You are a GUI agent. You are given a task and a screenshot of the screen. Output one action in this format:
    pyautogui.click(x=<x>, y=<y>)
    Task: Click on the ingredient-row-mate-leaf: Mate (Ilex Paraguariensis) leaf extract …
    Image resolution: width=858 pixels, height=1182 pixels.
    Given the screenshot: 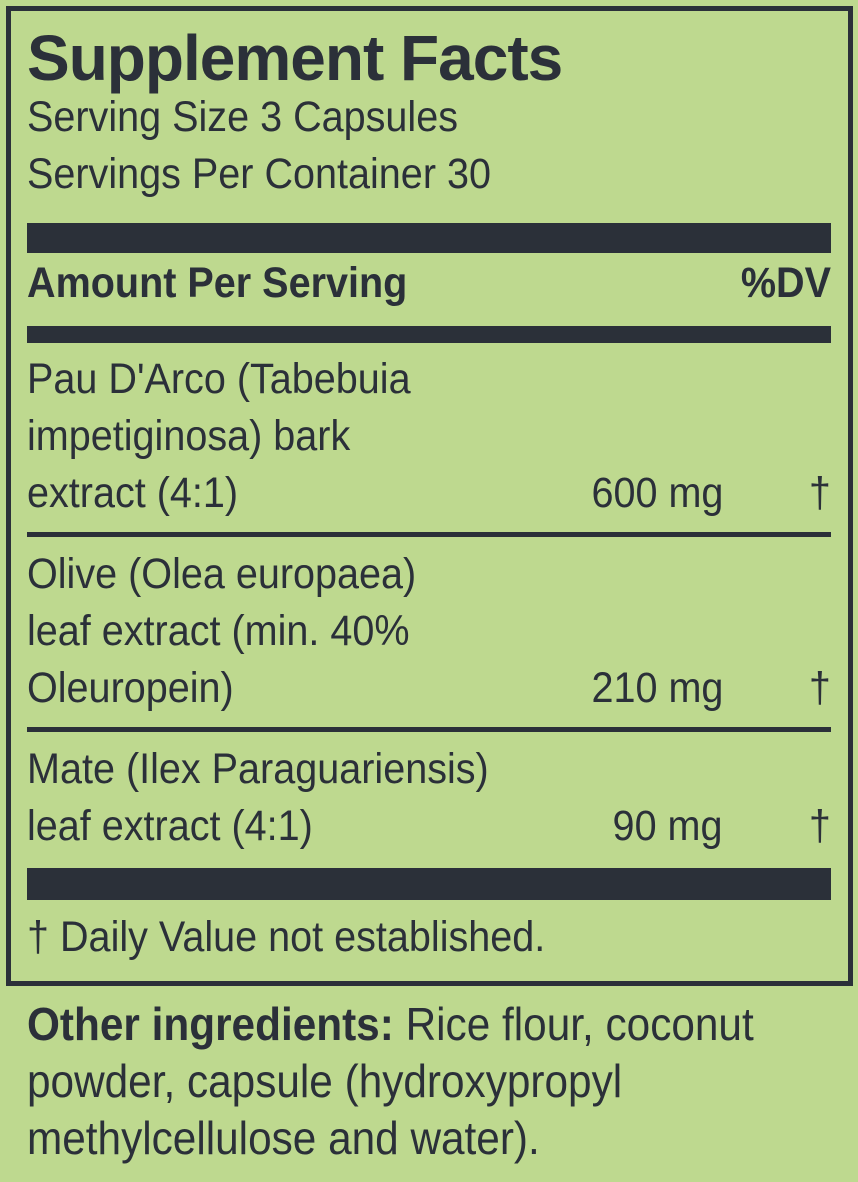 What is the action you would take?
    pyautogui.click(x=429, y=798)
    